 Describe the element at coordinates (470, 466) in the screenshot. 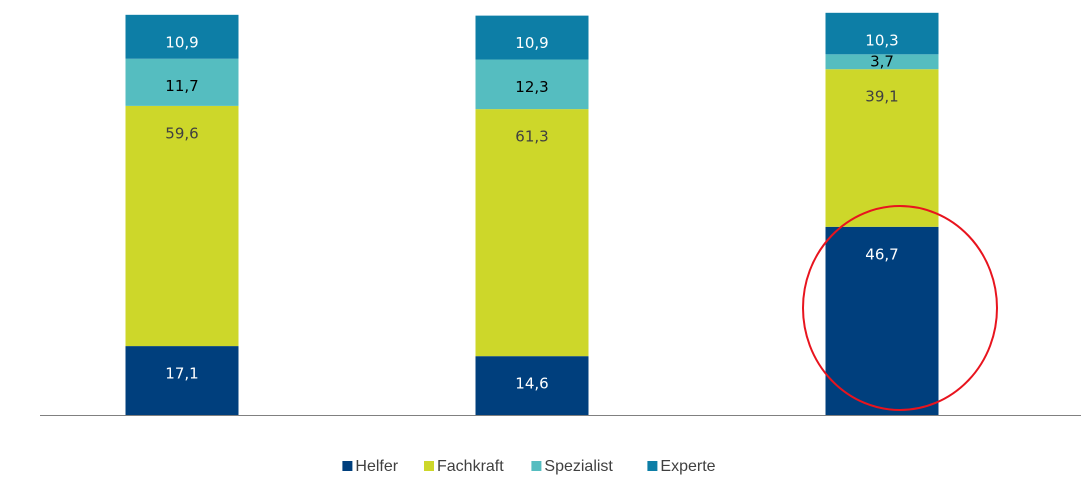

I see `legend-label: Fachkraft` at that location.